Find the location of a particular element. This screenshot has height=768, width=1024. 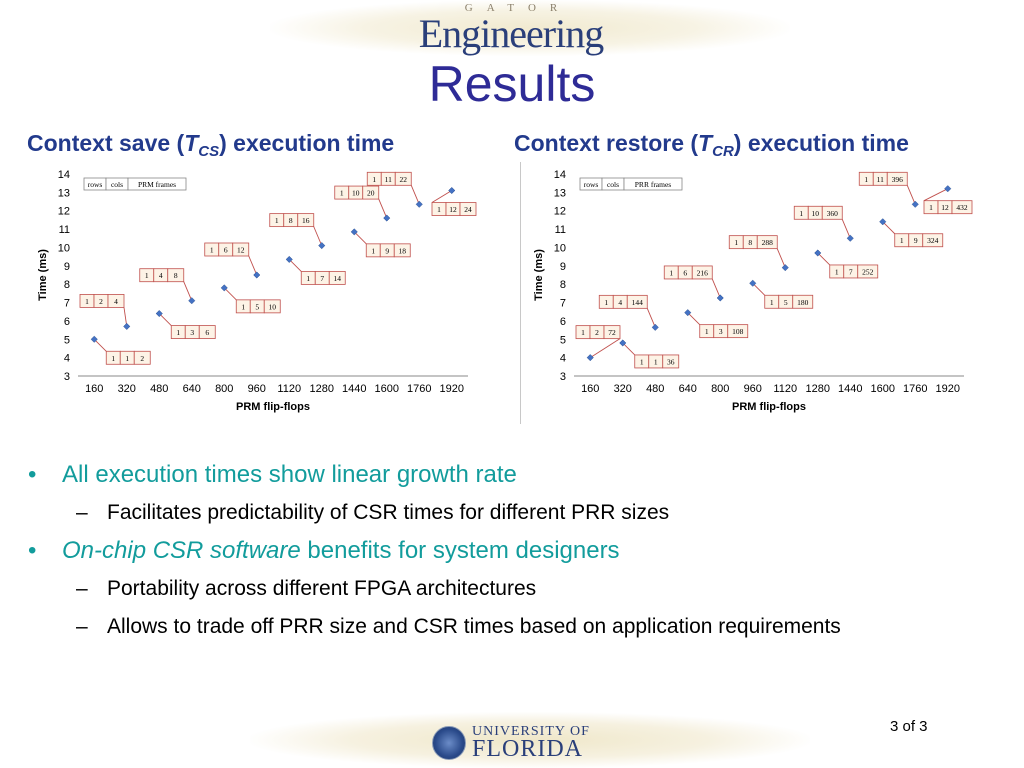

legend-header-text: rows is located at coordinates (591, 184).